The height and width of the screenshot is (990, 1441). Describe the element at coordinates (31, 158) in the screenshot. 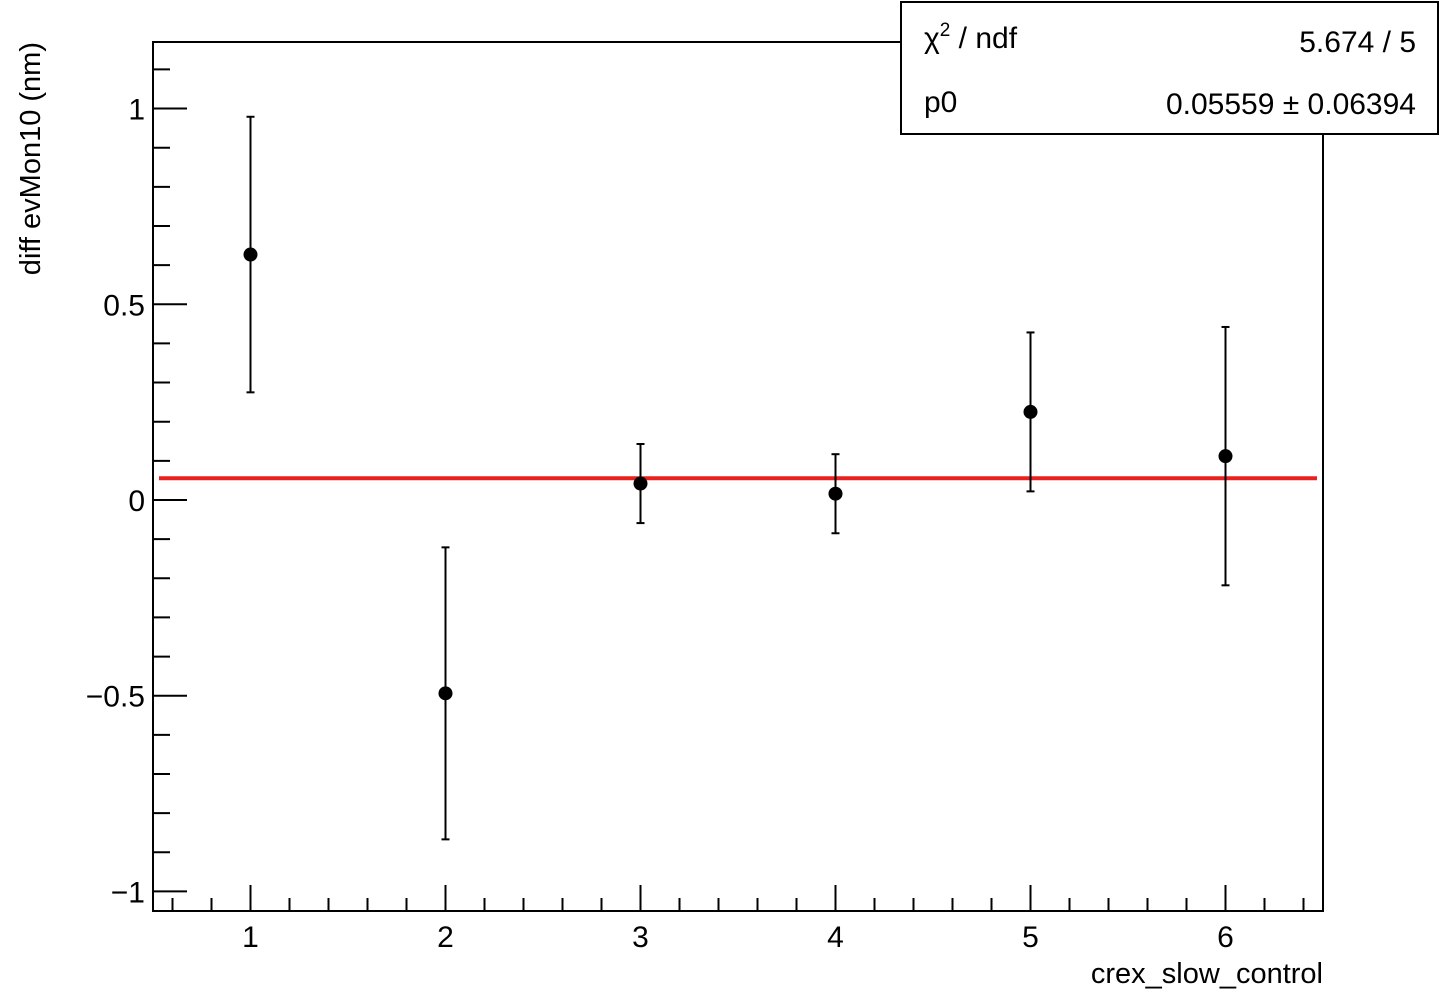

I see `y-axis-title: diff evMon10 (nm)` at that location.